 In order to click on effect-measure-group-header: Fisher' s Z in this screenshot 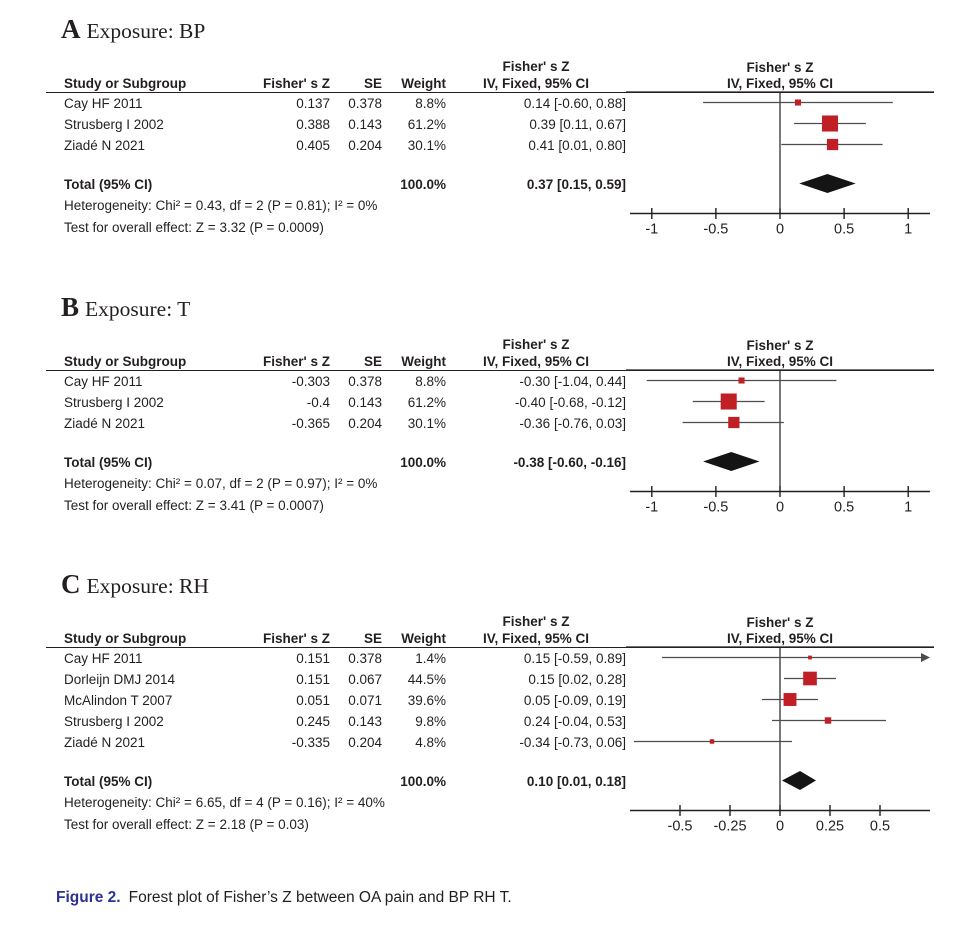, I will do `click(536, 66)`.